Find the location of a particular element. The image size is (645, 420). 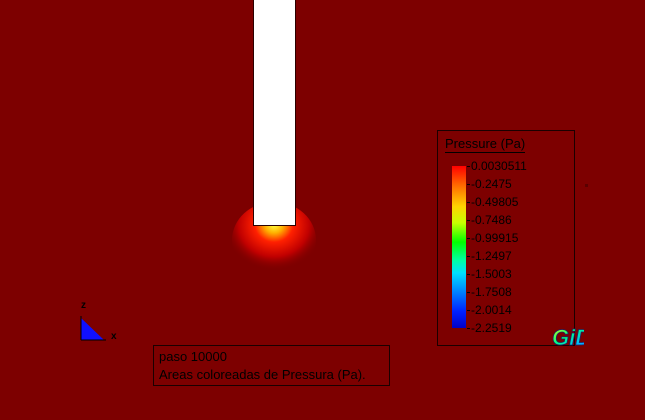

solid-body is located at coordinates (274, 113).